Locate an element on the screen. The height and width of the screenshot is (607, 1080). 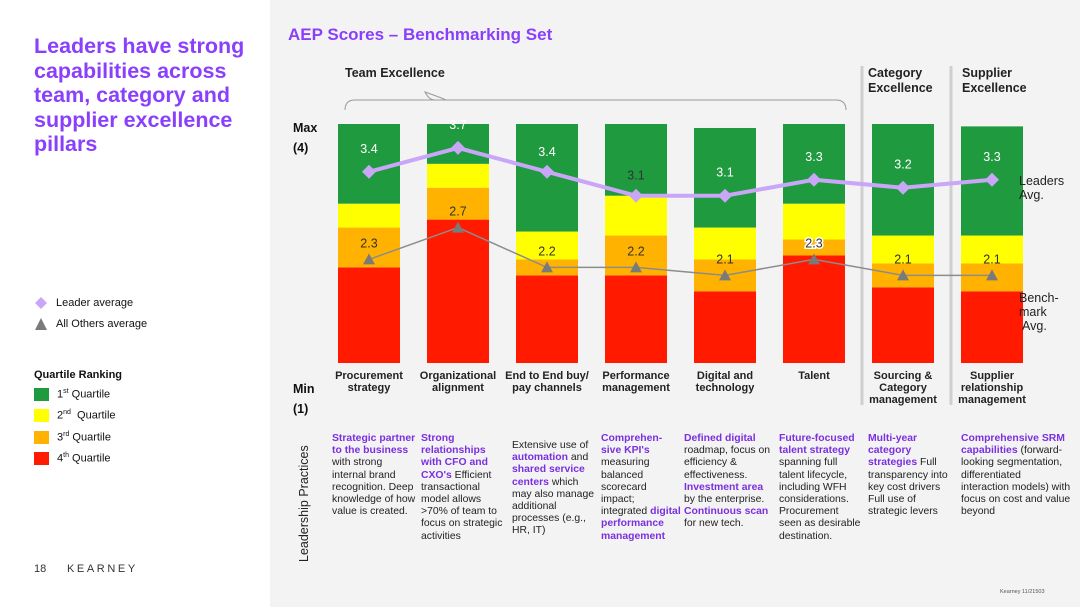
diamond-icon is located at coordinates (41, 303).